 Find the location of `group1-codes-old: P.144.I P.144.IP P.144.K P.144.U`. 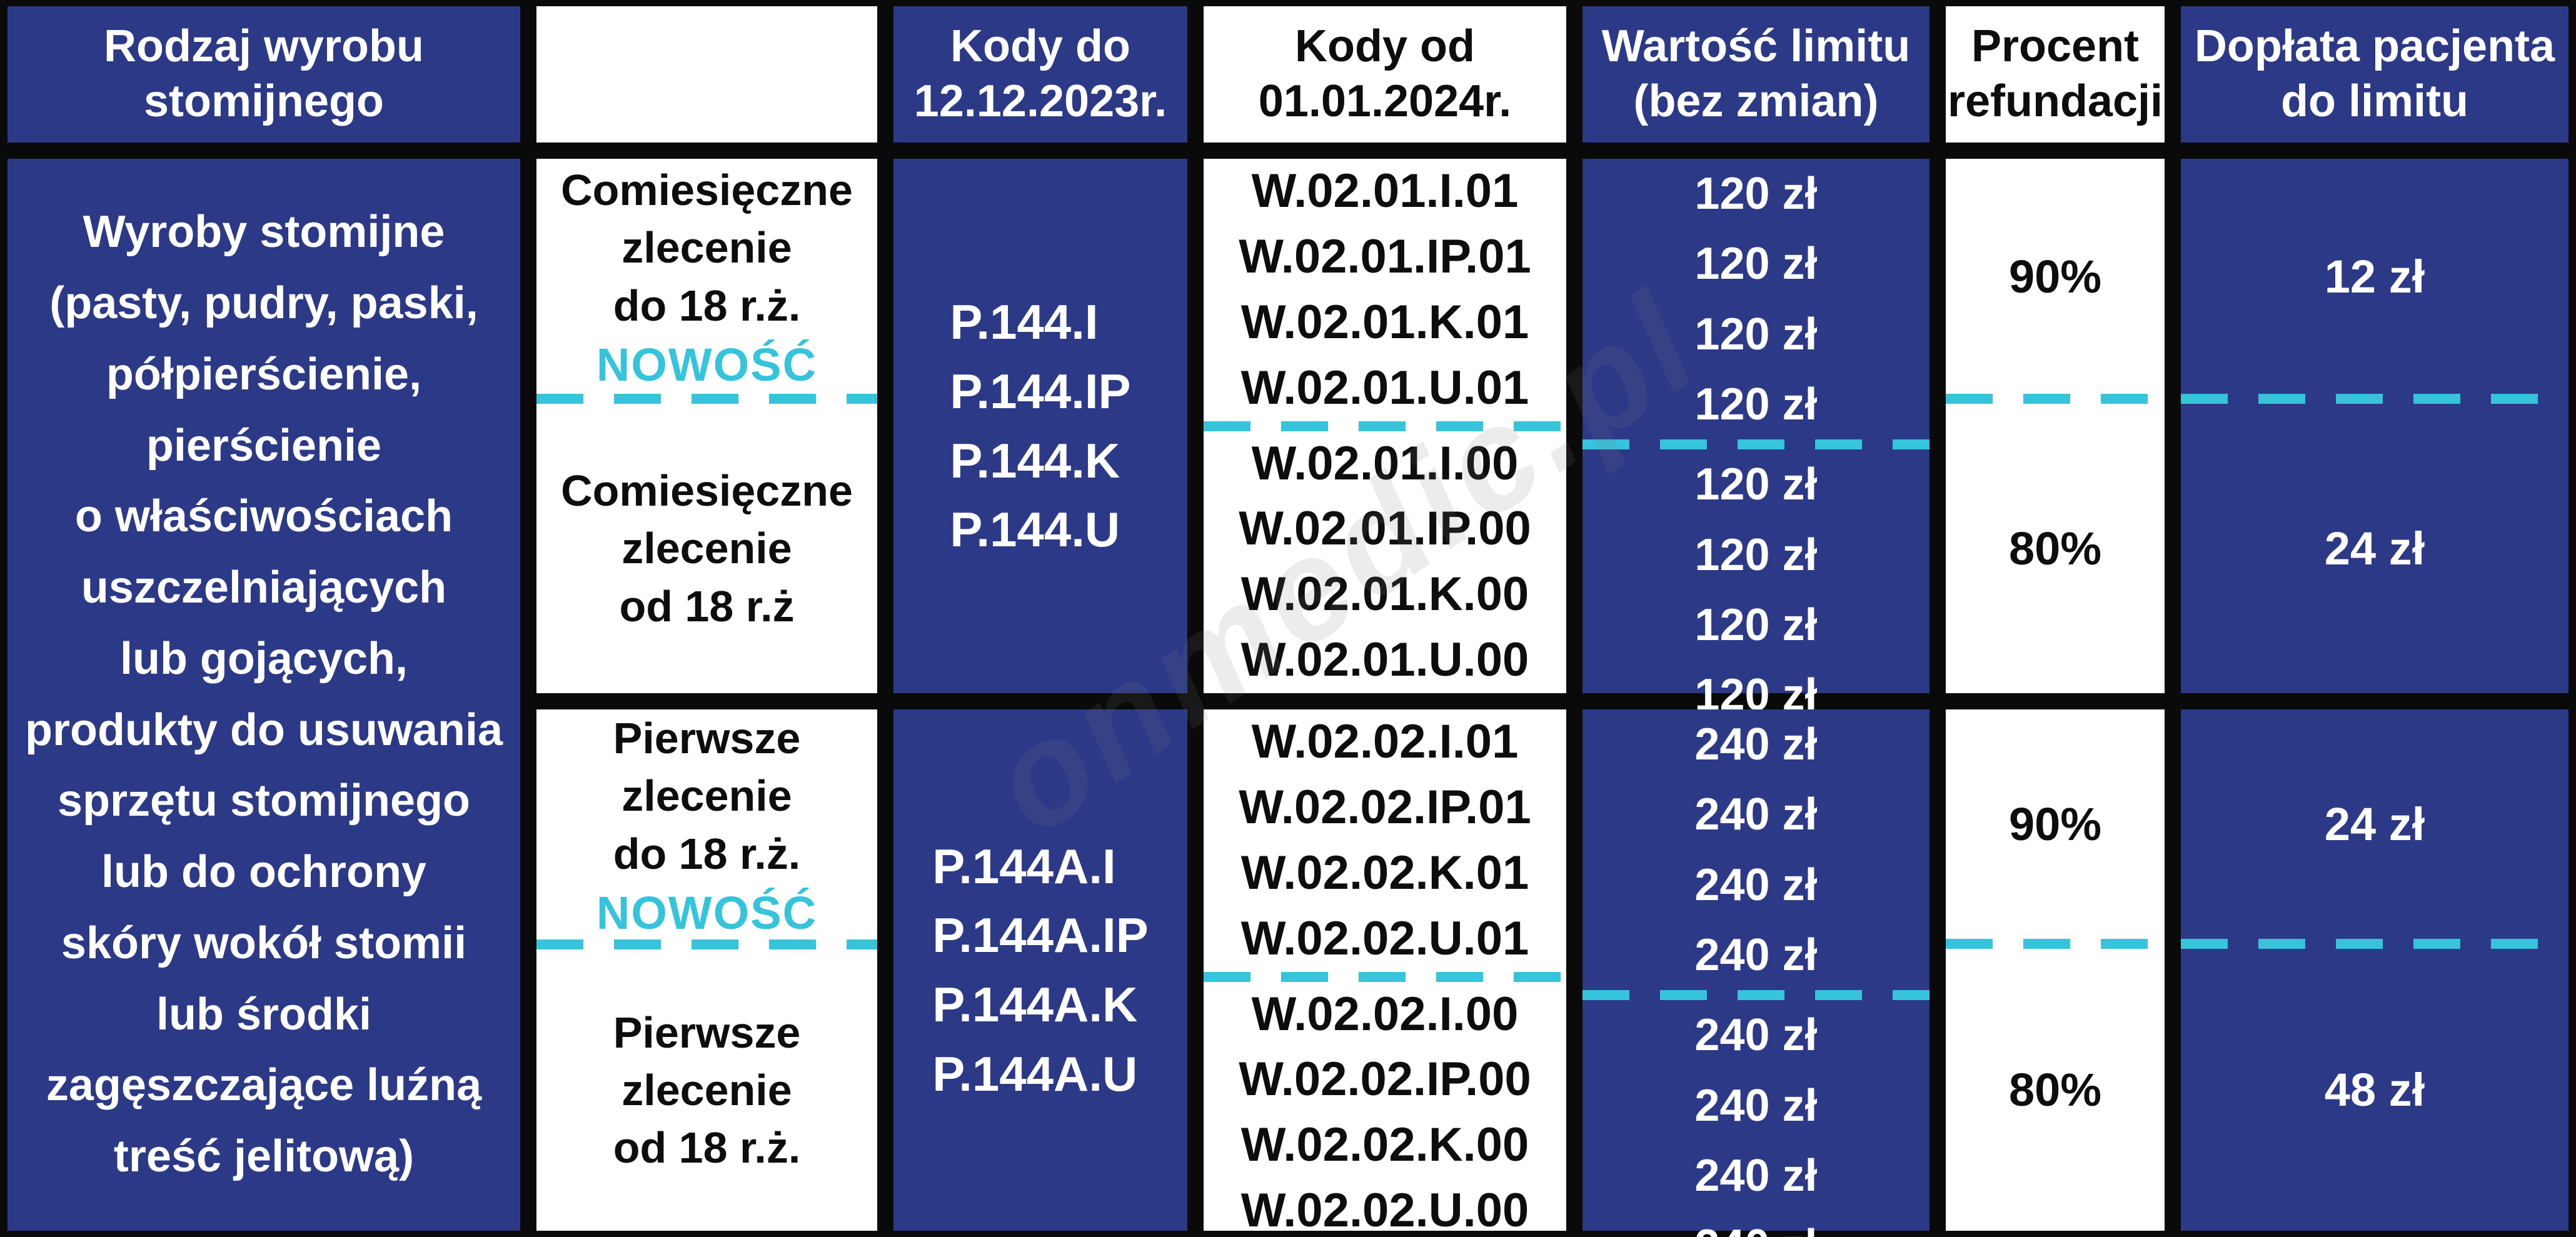

group1-codes-old: P.144.I P.144.IP P.144.K P.144.U is located at coordinates (1040, 426).